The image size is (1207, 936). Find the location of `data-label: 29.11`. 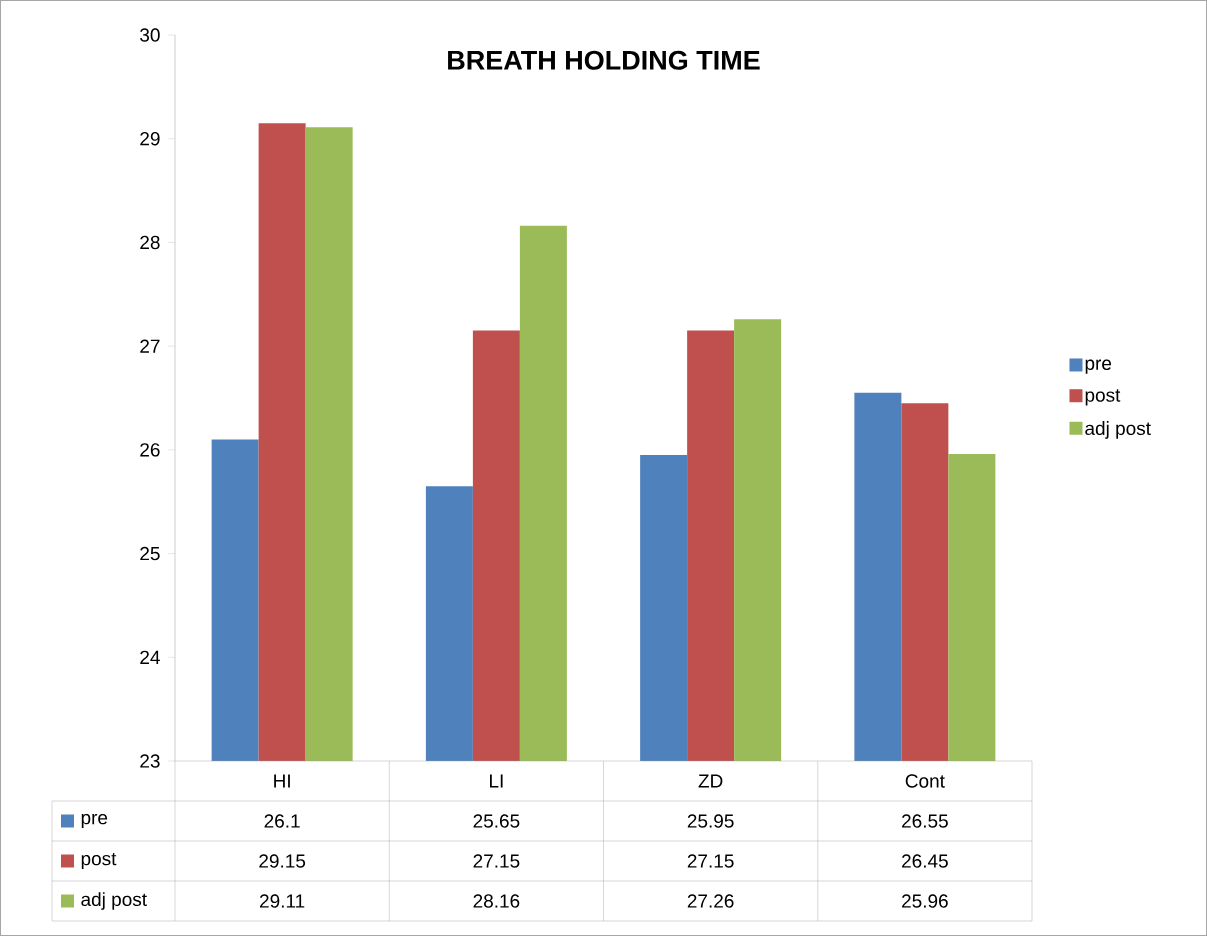

data-label: 29.11 is located at coordinates (282, 901).